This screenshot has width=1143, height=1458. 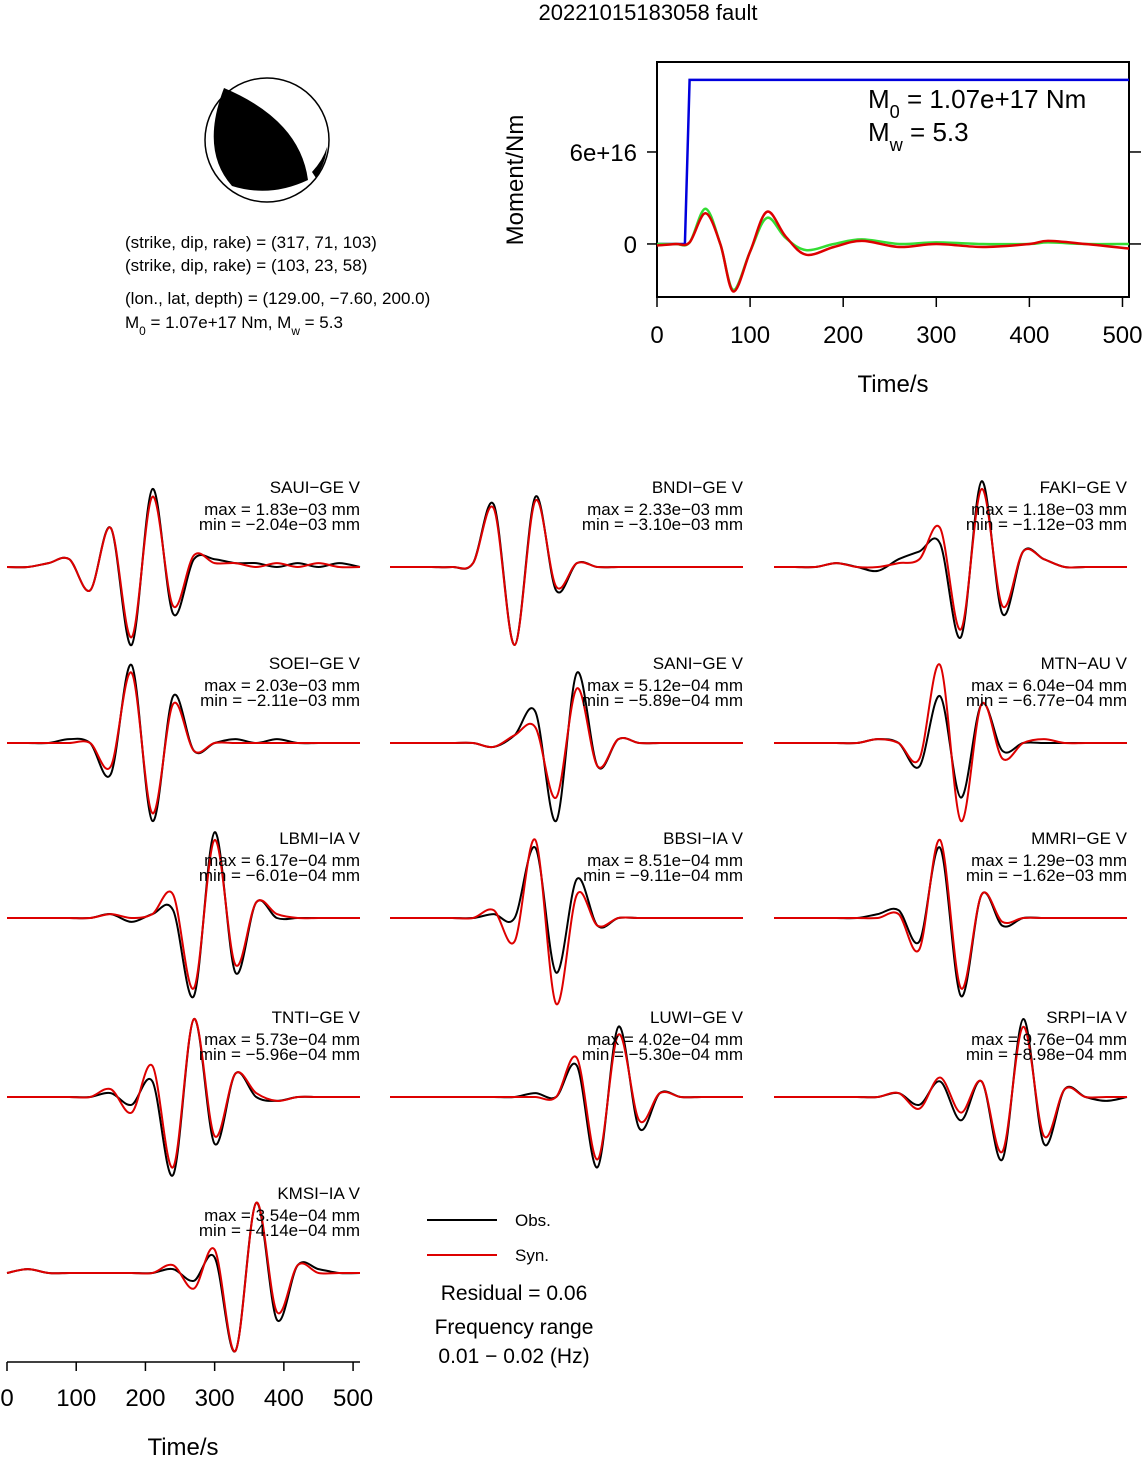 What do you see at coordinates (132, 322) in the screenshot?
I see `info-line-part: M` at bounding box center [132, 322].